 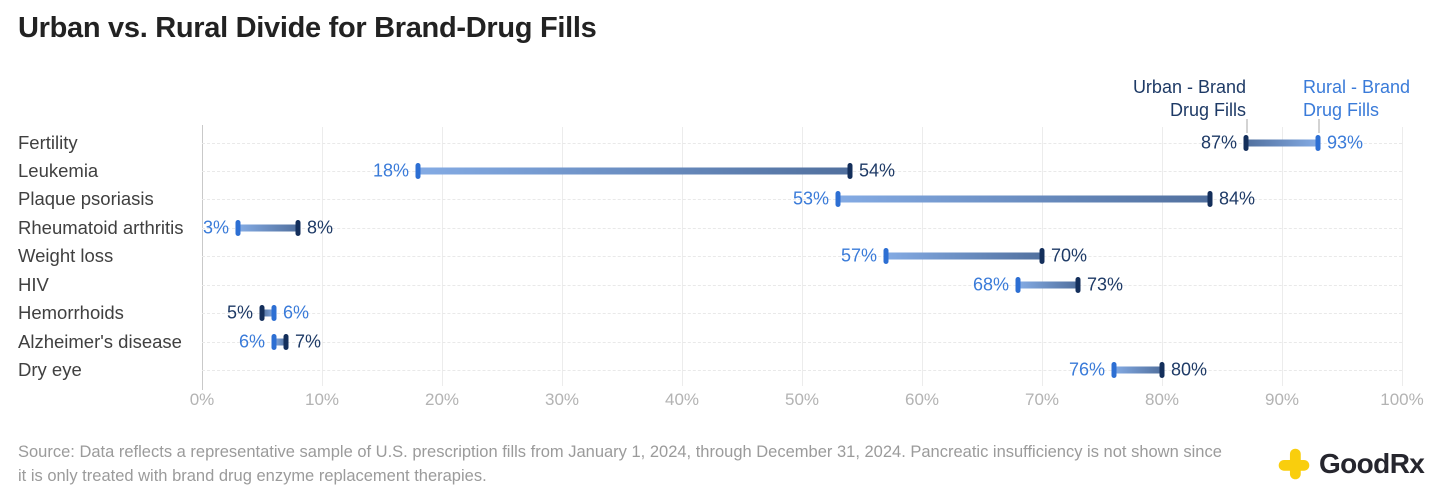 What do you see at coordinates (1357, 87) in the screenshot?
I see `legend-rural-line1: Rural - Brand` at bounding box center [1357, 87].